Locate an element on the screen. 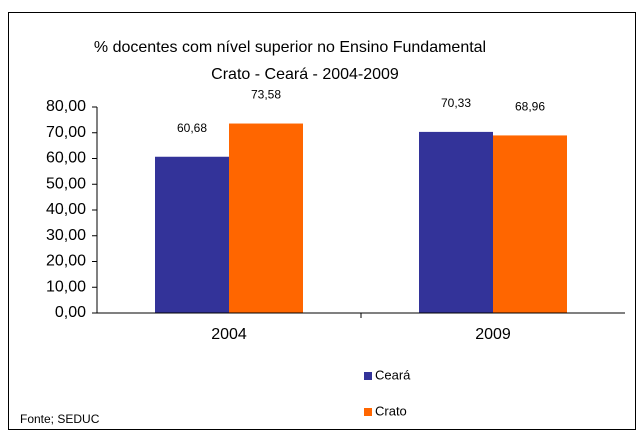 The height and width of the screenshot is (440, 644). value-label: 60,68 is located at coordinates (192, 128).